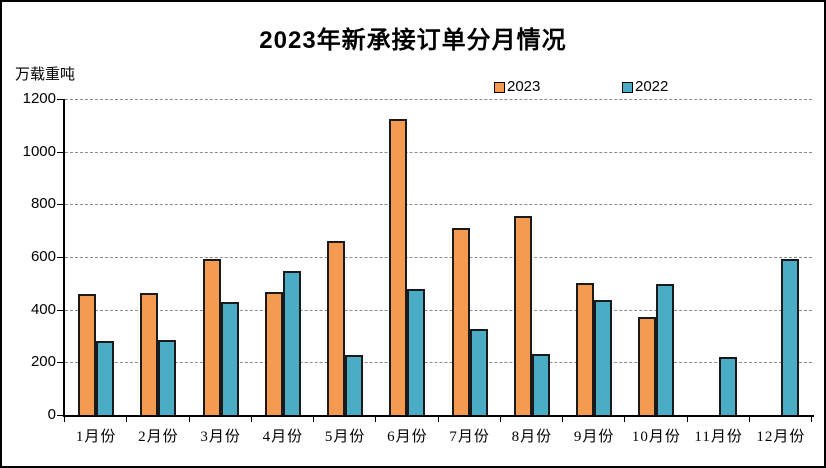 Image resolution: width=826 pixels, height=468 pixels. Describe the element at coordinates (652, 86) in the screenshot. I see `legend-label: 2022` at that location.